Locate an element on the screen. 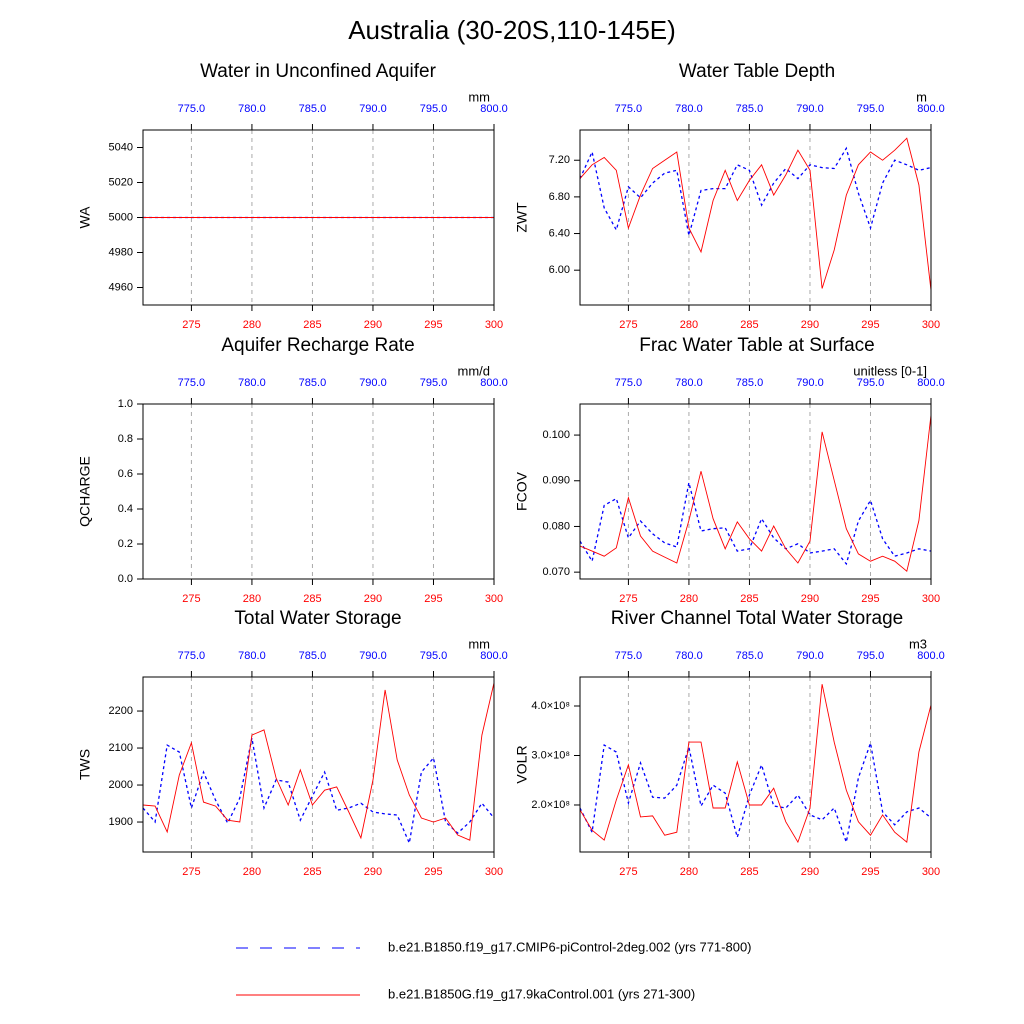 The width and height of the screenshot is (1024, 1024). y-tick-label: 0.070 is located at coordinates (556, 572).